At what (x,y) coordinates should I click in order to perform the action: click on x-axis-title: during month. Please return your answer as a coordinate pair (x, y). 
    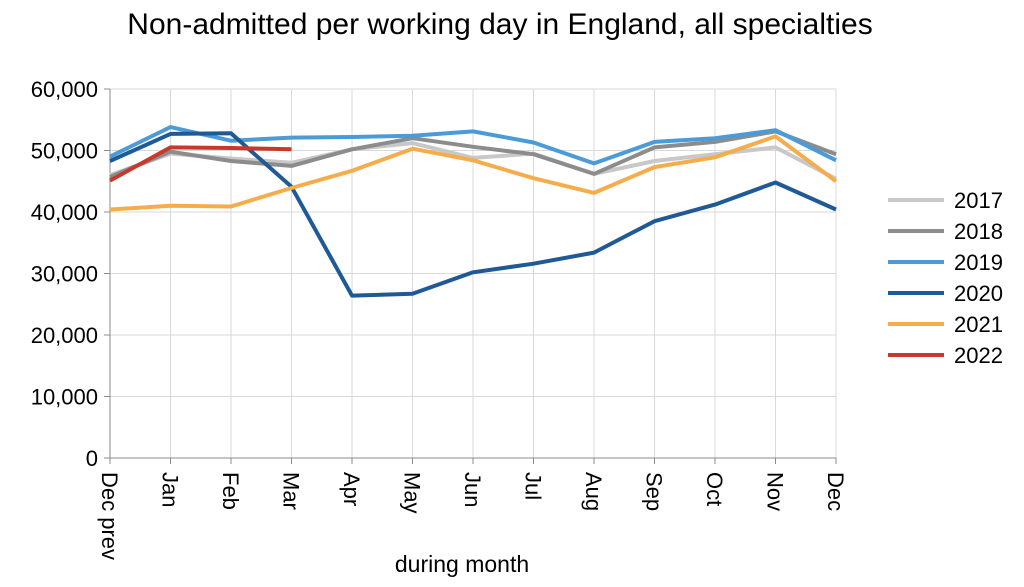
    Looking at the image, I should click on (462, 564).